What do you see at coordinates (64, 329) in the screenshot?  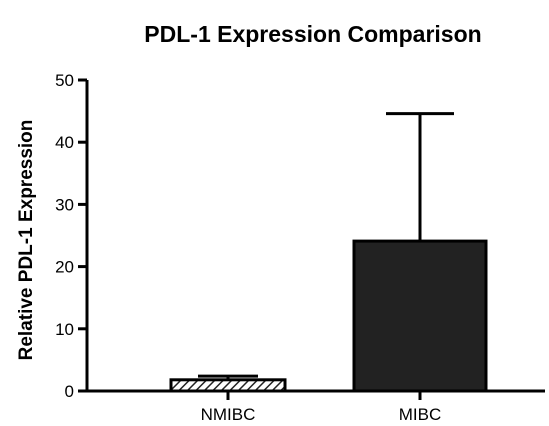 I see `y-tick-label: 10` at bounding box center [64, 329].